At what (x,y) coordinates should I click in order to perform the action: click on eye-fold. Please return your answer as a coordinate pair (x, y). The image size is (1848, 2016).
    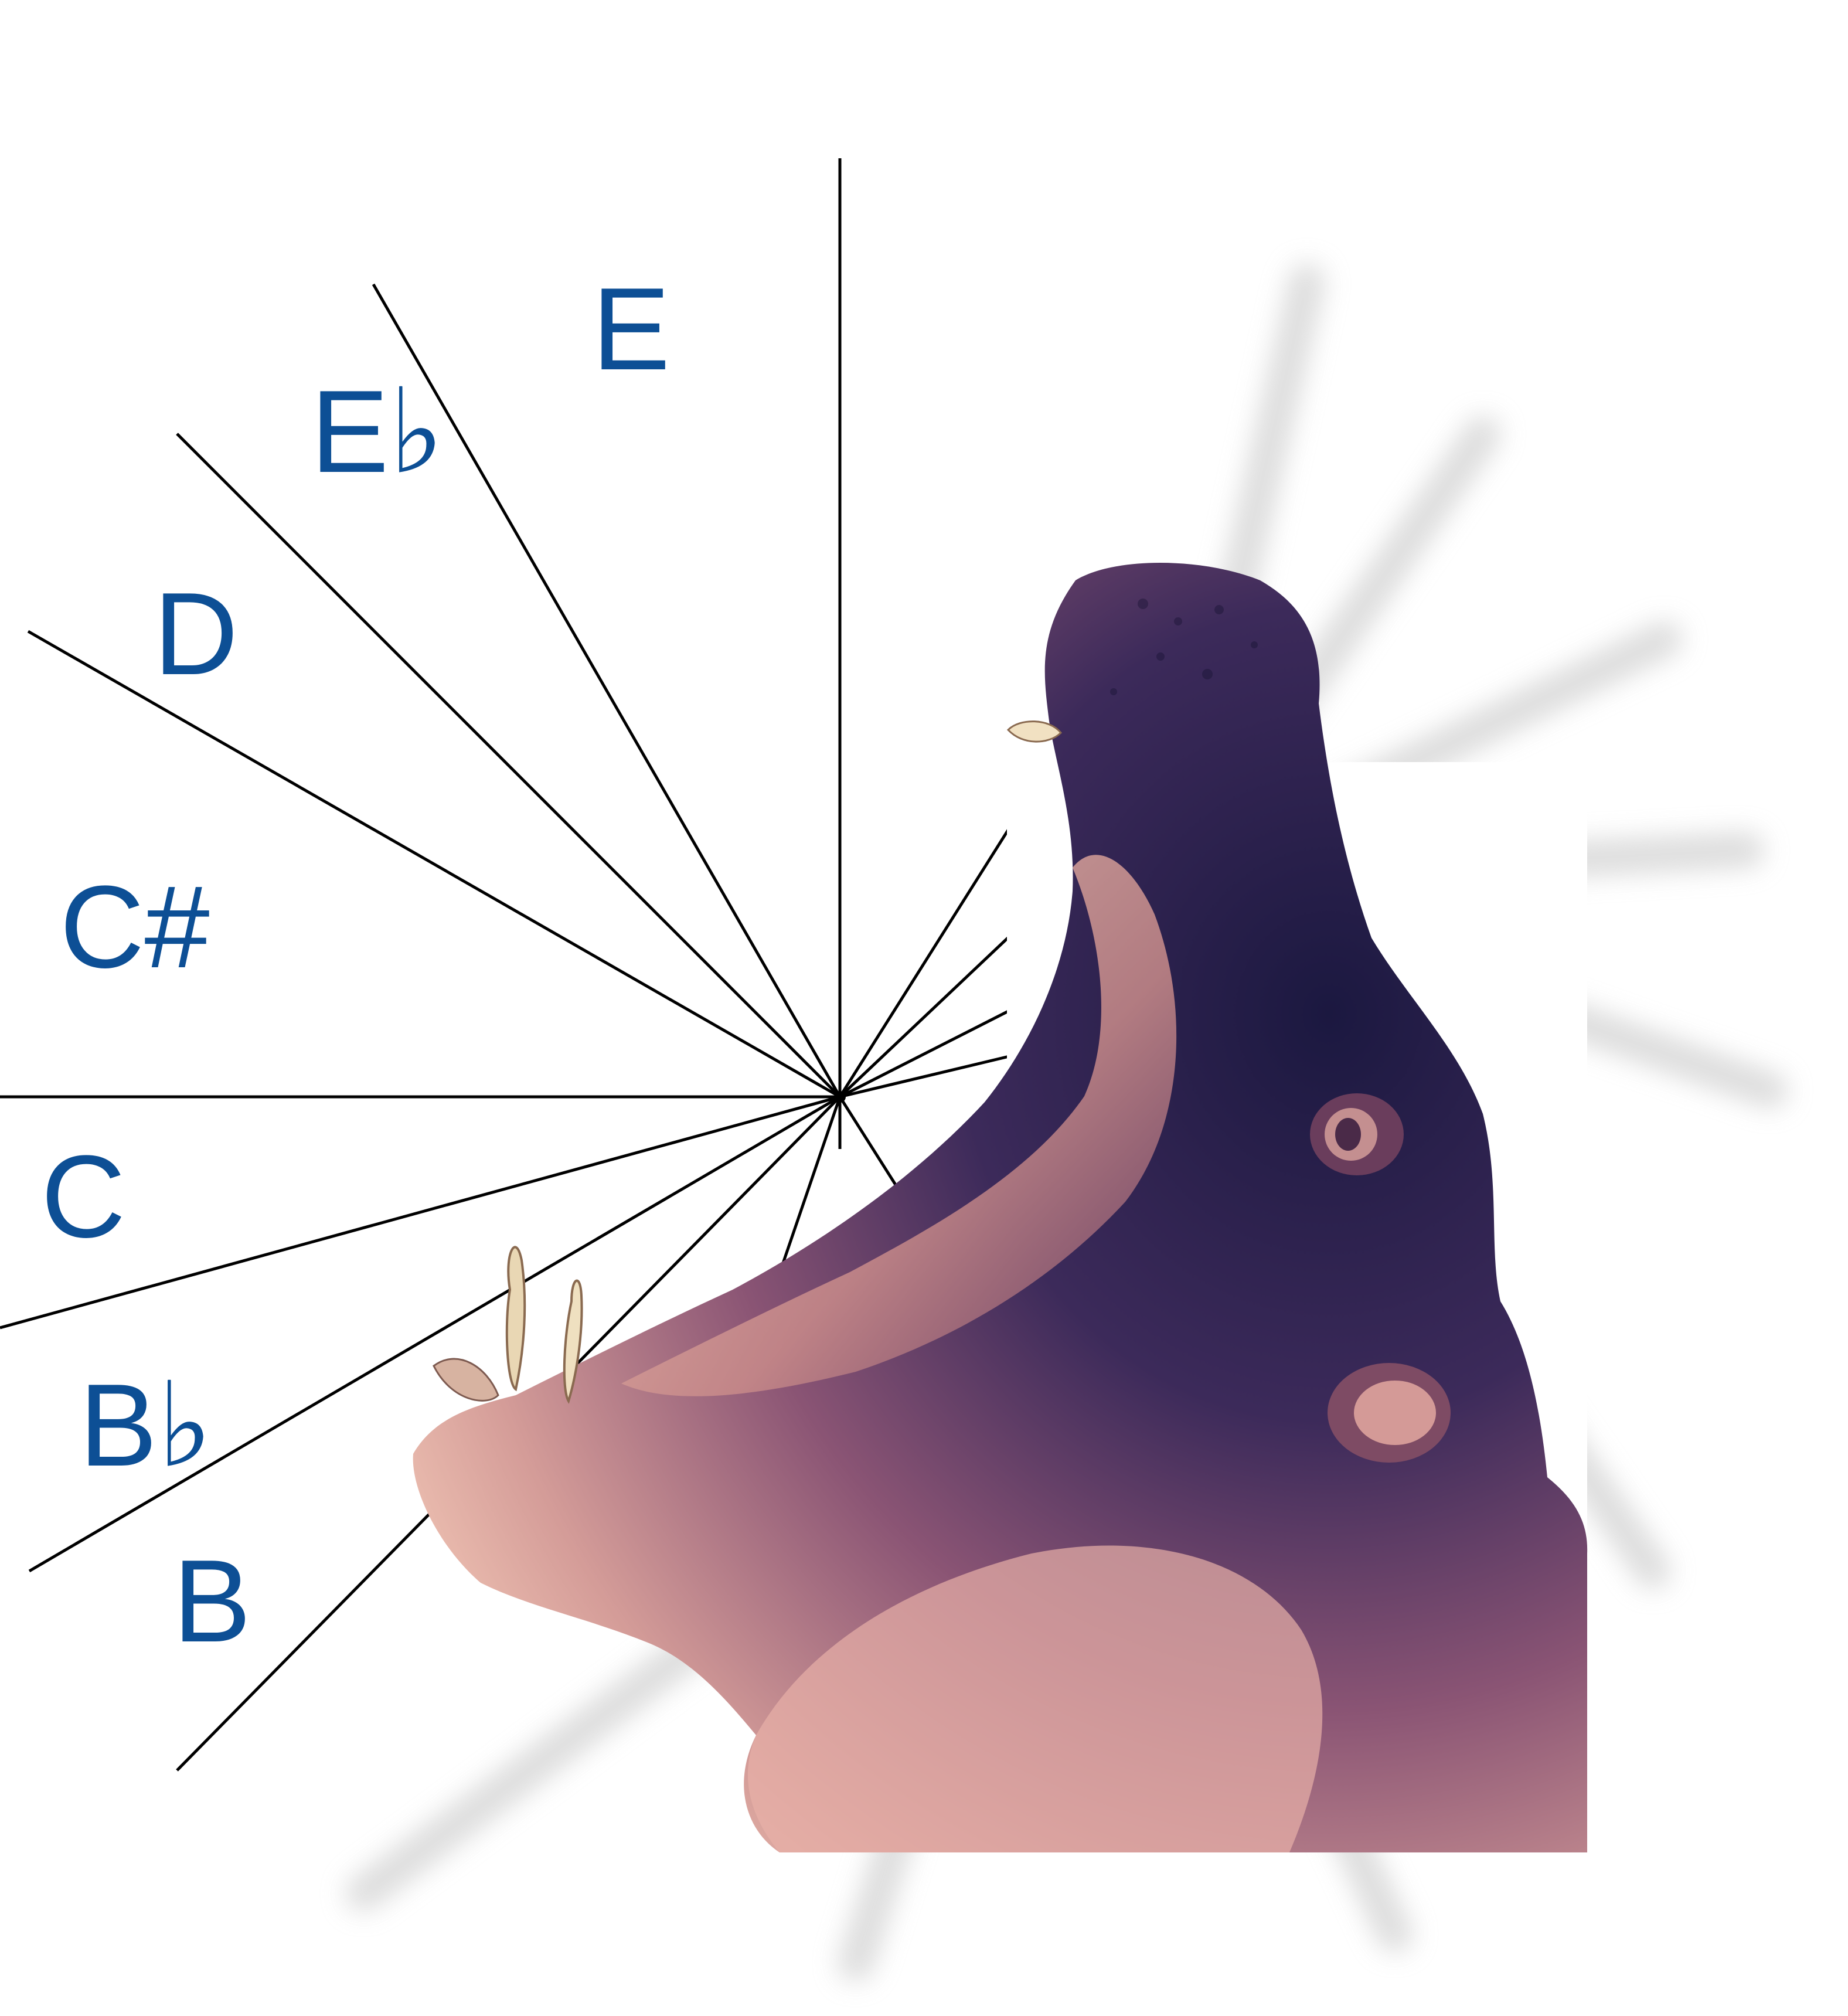
    Looking at the image, I should click on (1389, 1413).